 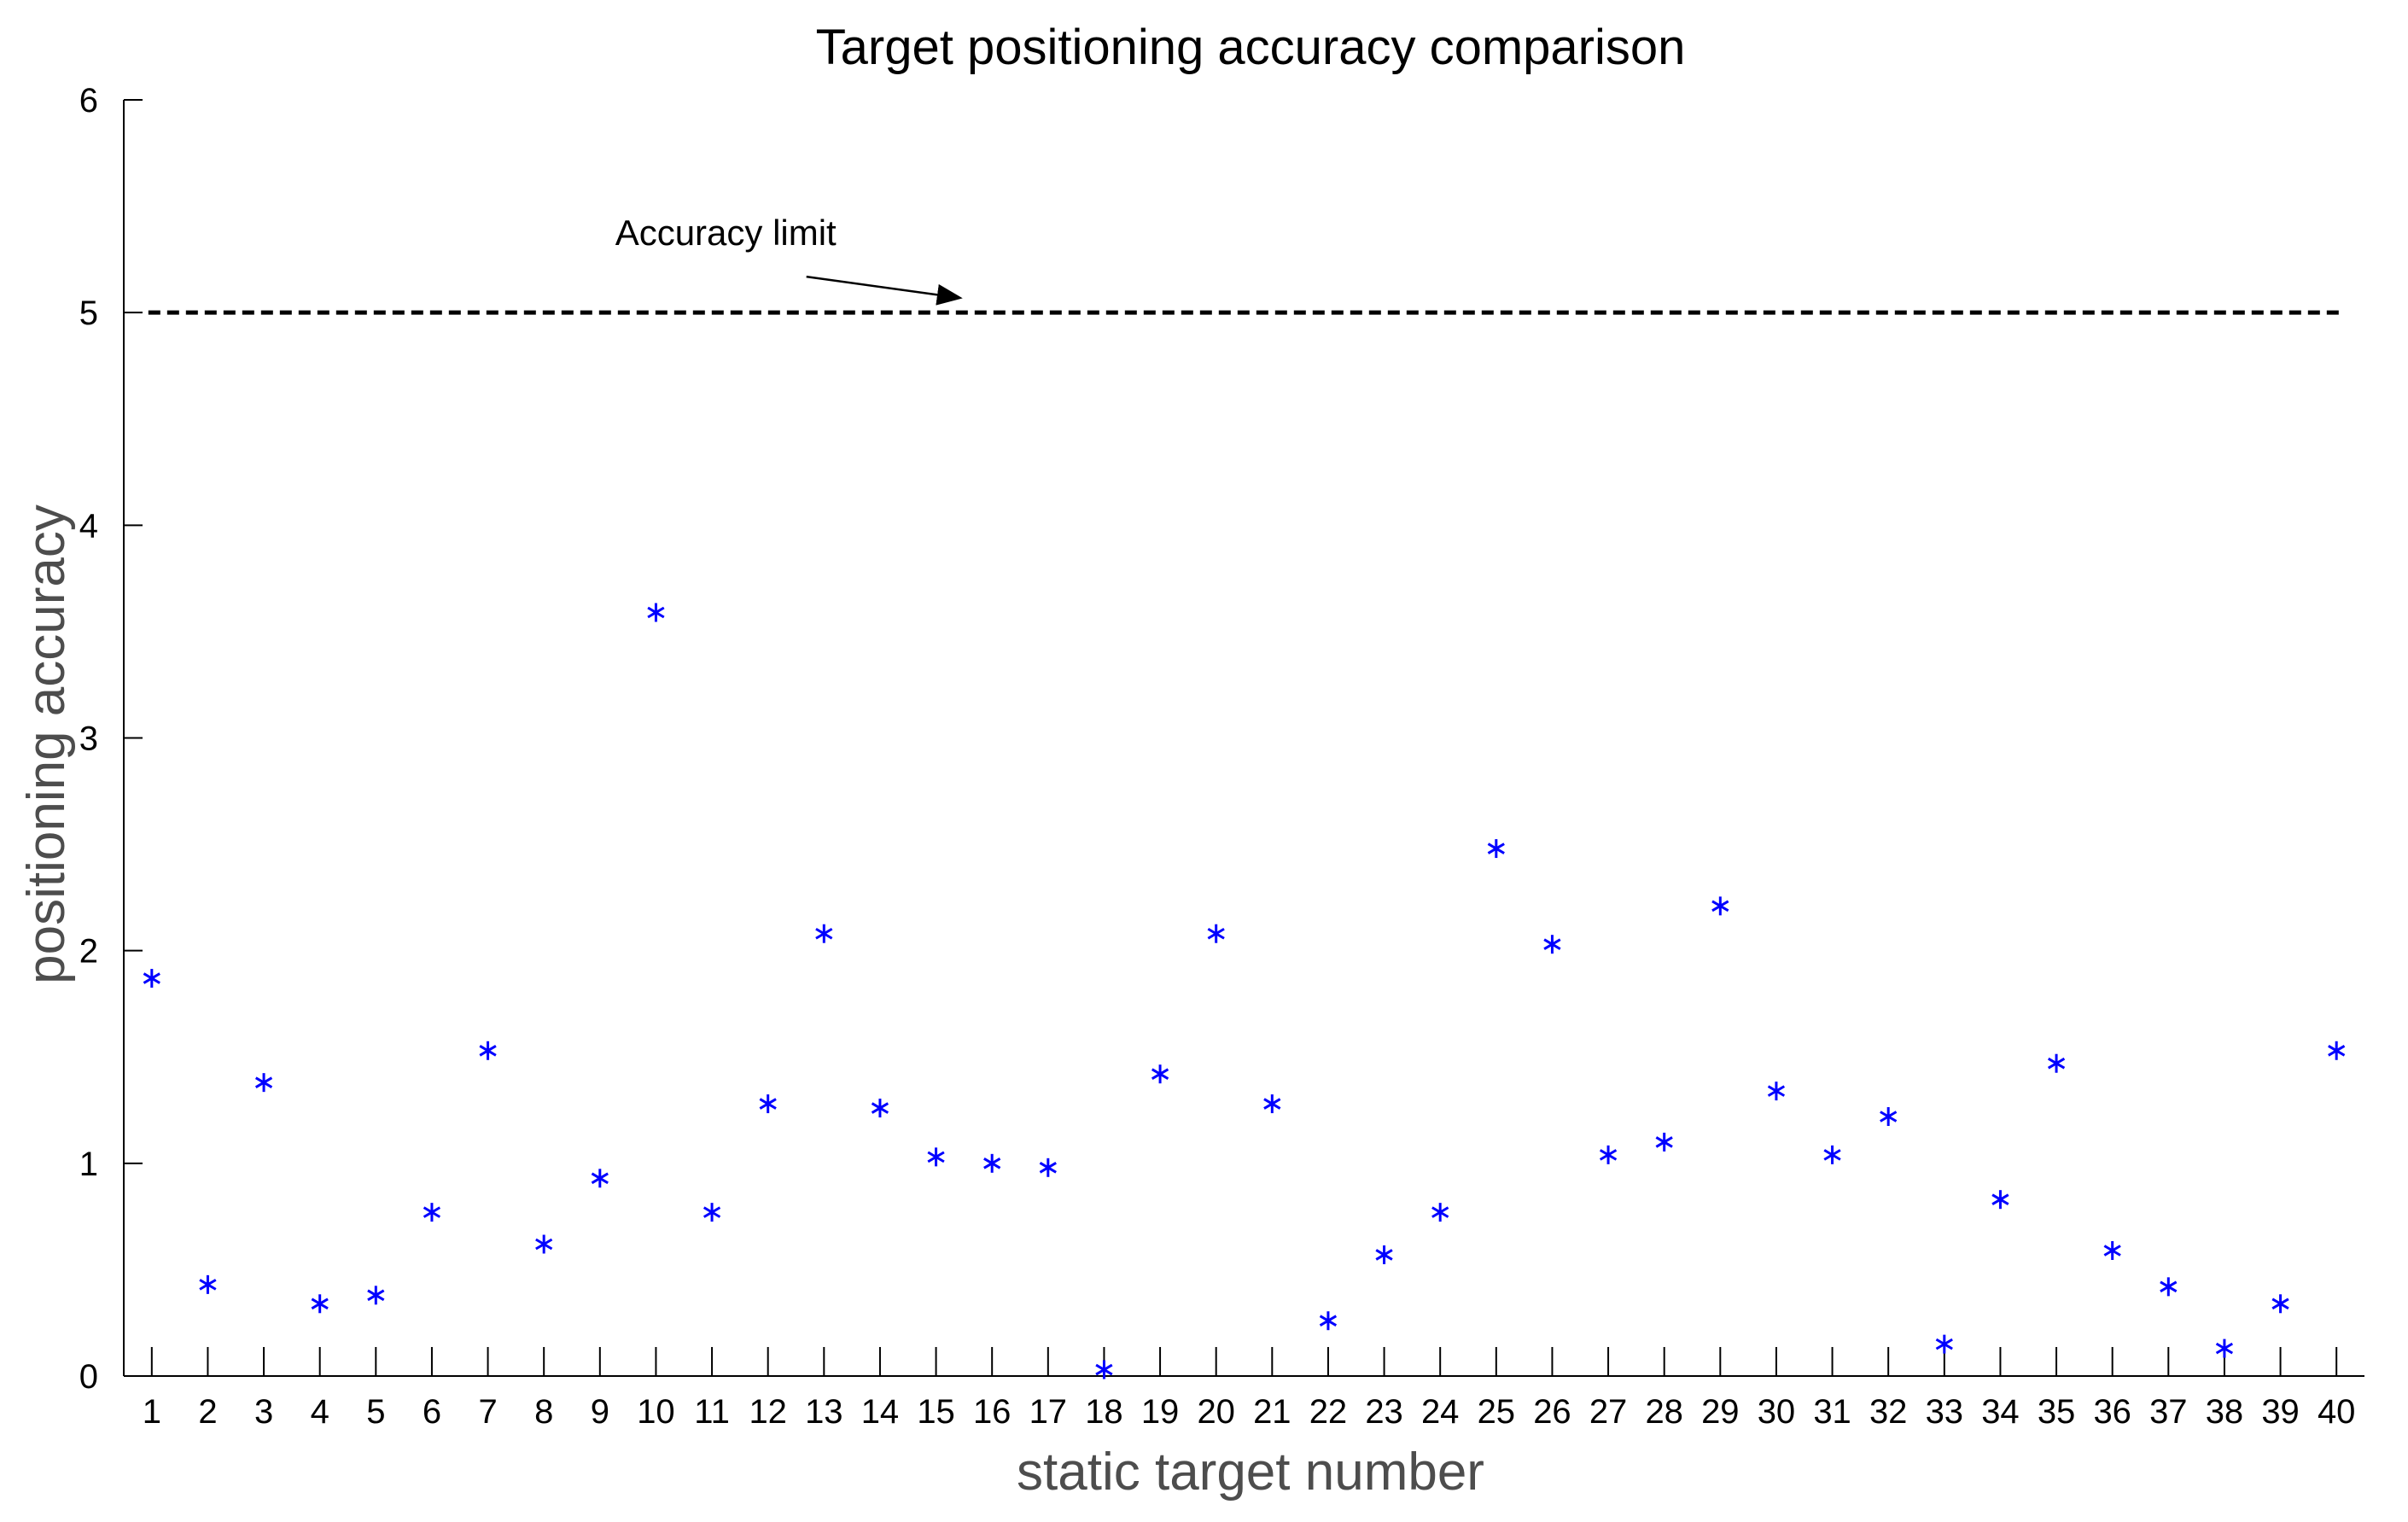 What do you see at coordinates (46, 744) in the screenshot?
I see `y-axis-label: positioning accuracy` at bounding box center [46, 744].